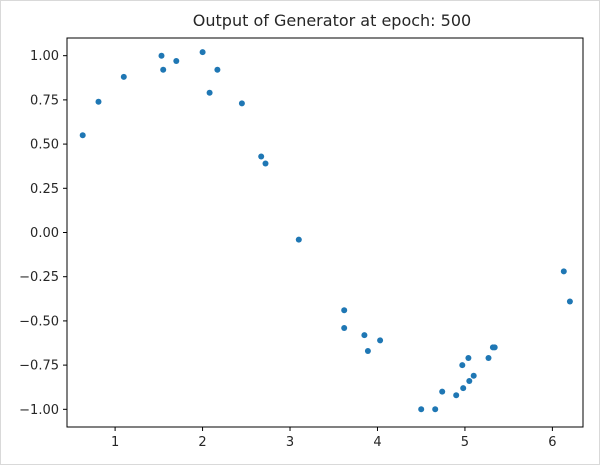 Image resolution: width=600 pixels, height=465 pixels. I want to click on y-axis: −1.00 −0.75 −0.50 −0.25 0.00 0.25 0.50 0.75 1.00, so click(43, 233).